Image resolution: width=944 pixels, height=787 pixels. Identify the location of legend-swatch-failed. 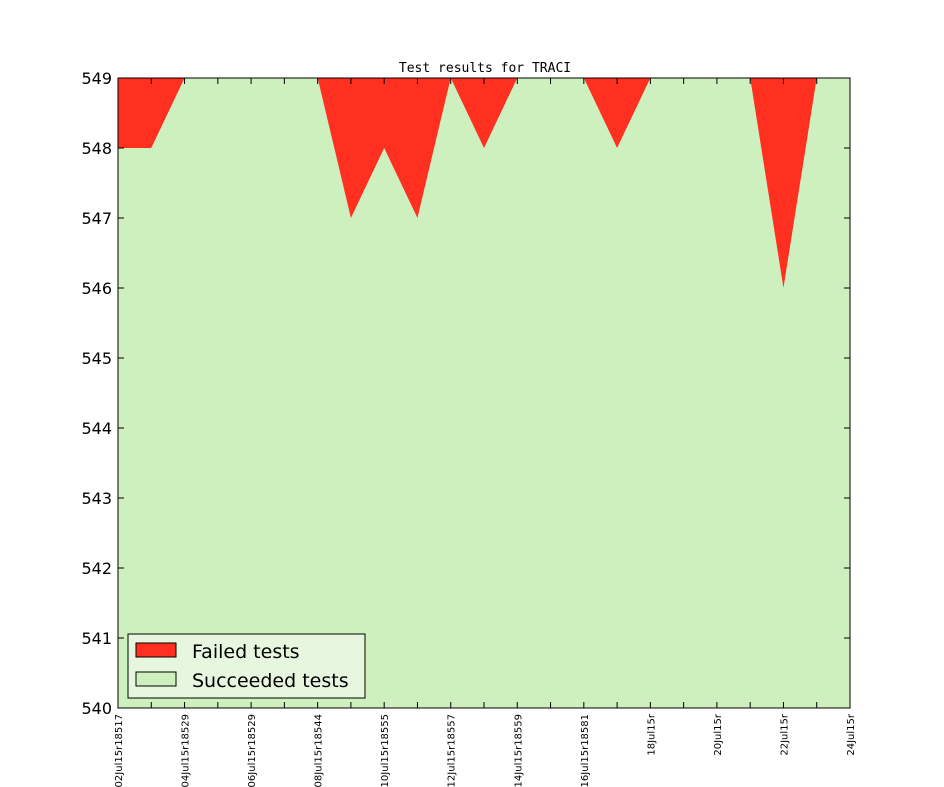
(156, 650).